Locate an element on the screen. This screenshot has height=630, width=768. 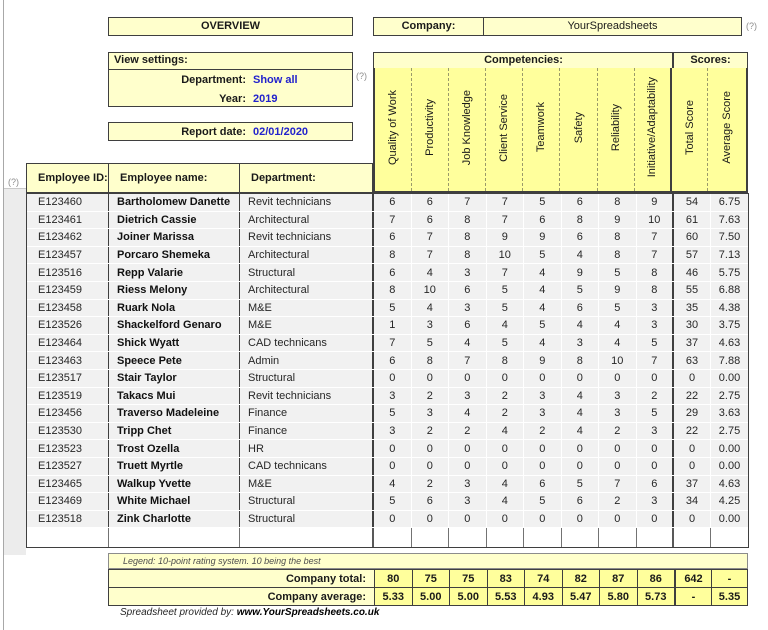
company-average-value-cell: 5.47 is located at coordinates (580, 596).